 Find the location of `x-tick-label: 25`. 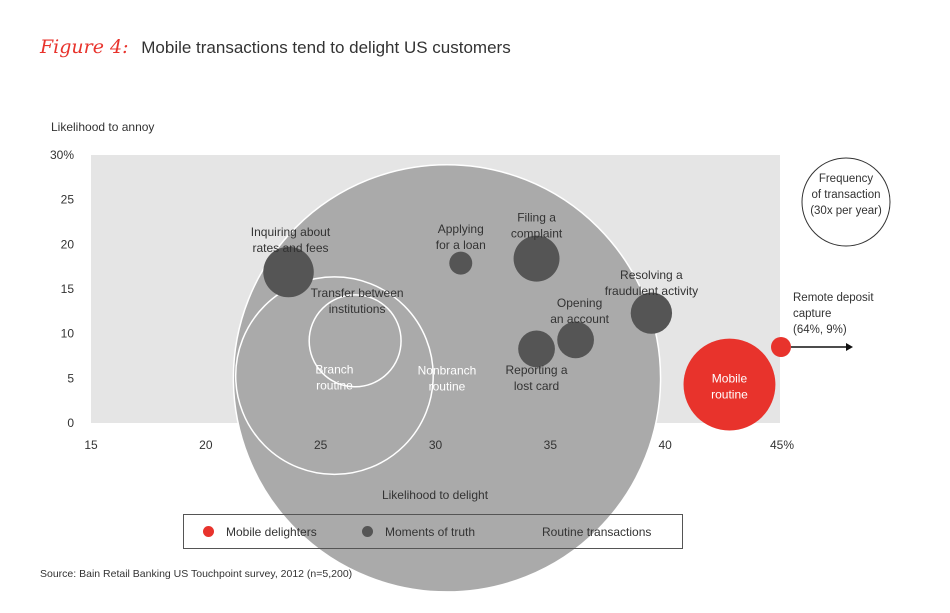

x-tick-label: 25 is located at coordinates (321, 445).